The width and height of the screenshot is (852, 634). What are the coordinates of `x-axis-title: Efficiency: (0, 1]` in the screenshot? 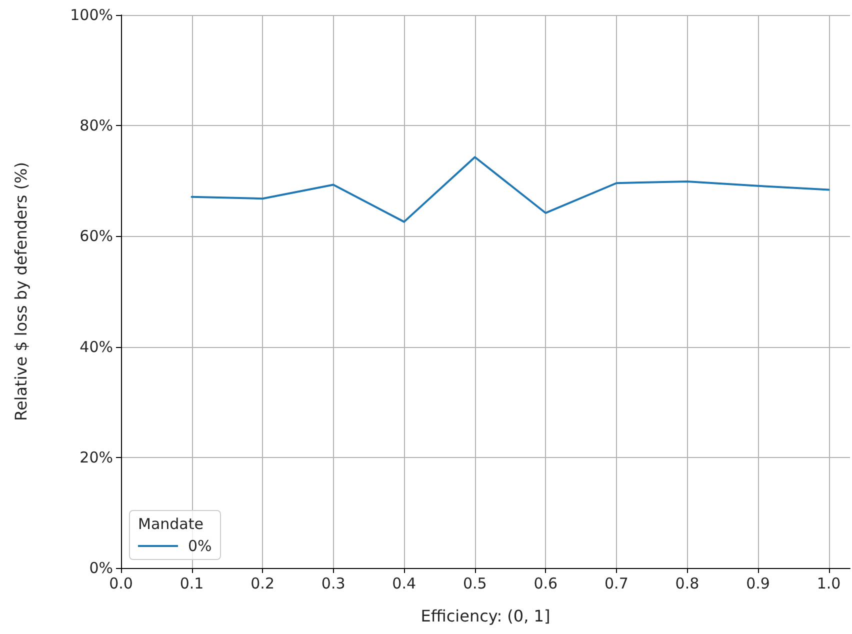 It's located at (485, 616).